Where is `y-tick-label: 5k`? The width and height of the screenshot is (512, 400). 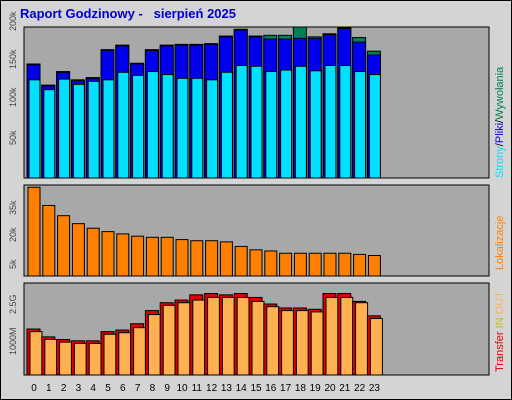 y-tick-label: 5k is located at coordinates (13, 264).